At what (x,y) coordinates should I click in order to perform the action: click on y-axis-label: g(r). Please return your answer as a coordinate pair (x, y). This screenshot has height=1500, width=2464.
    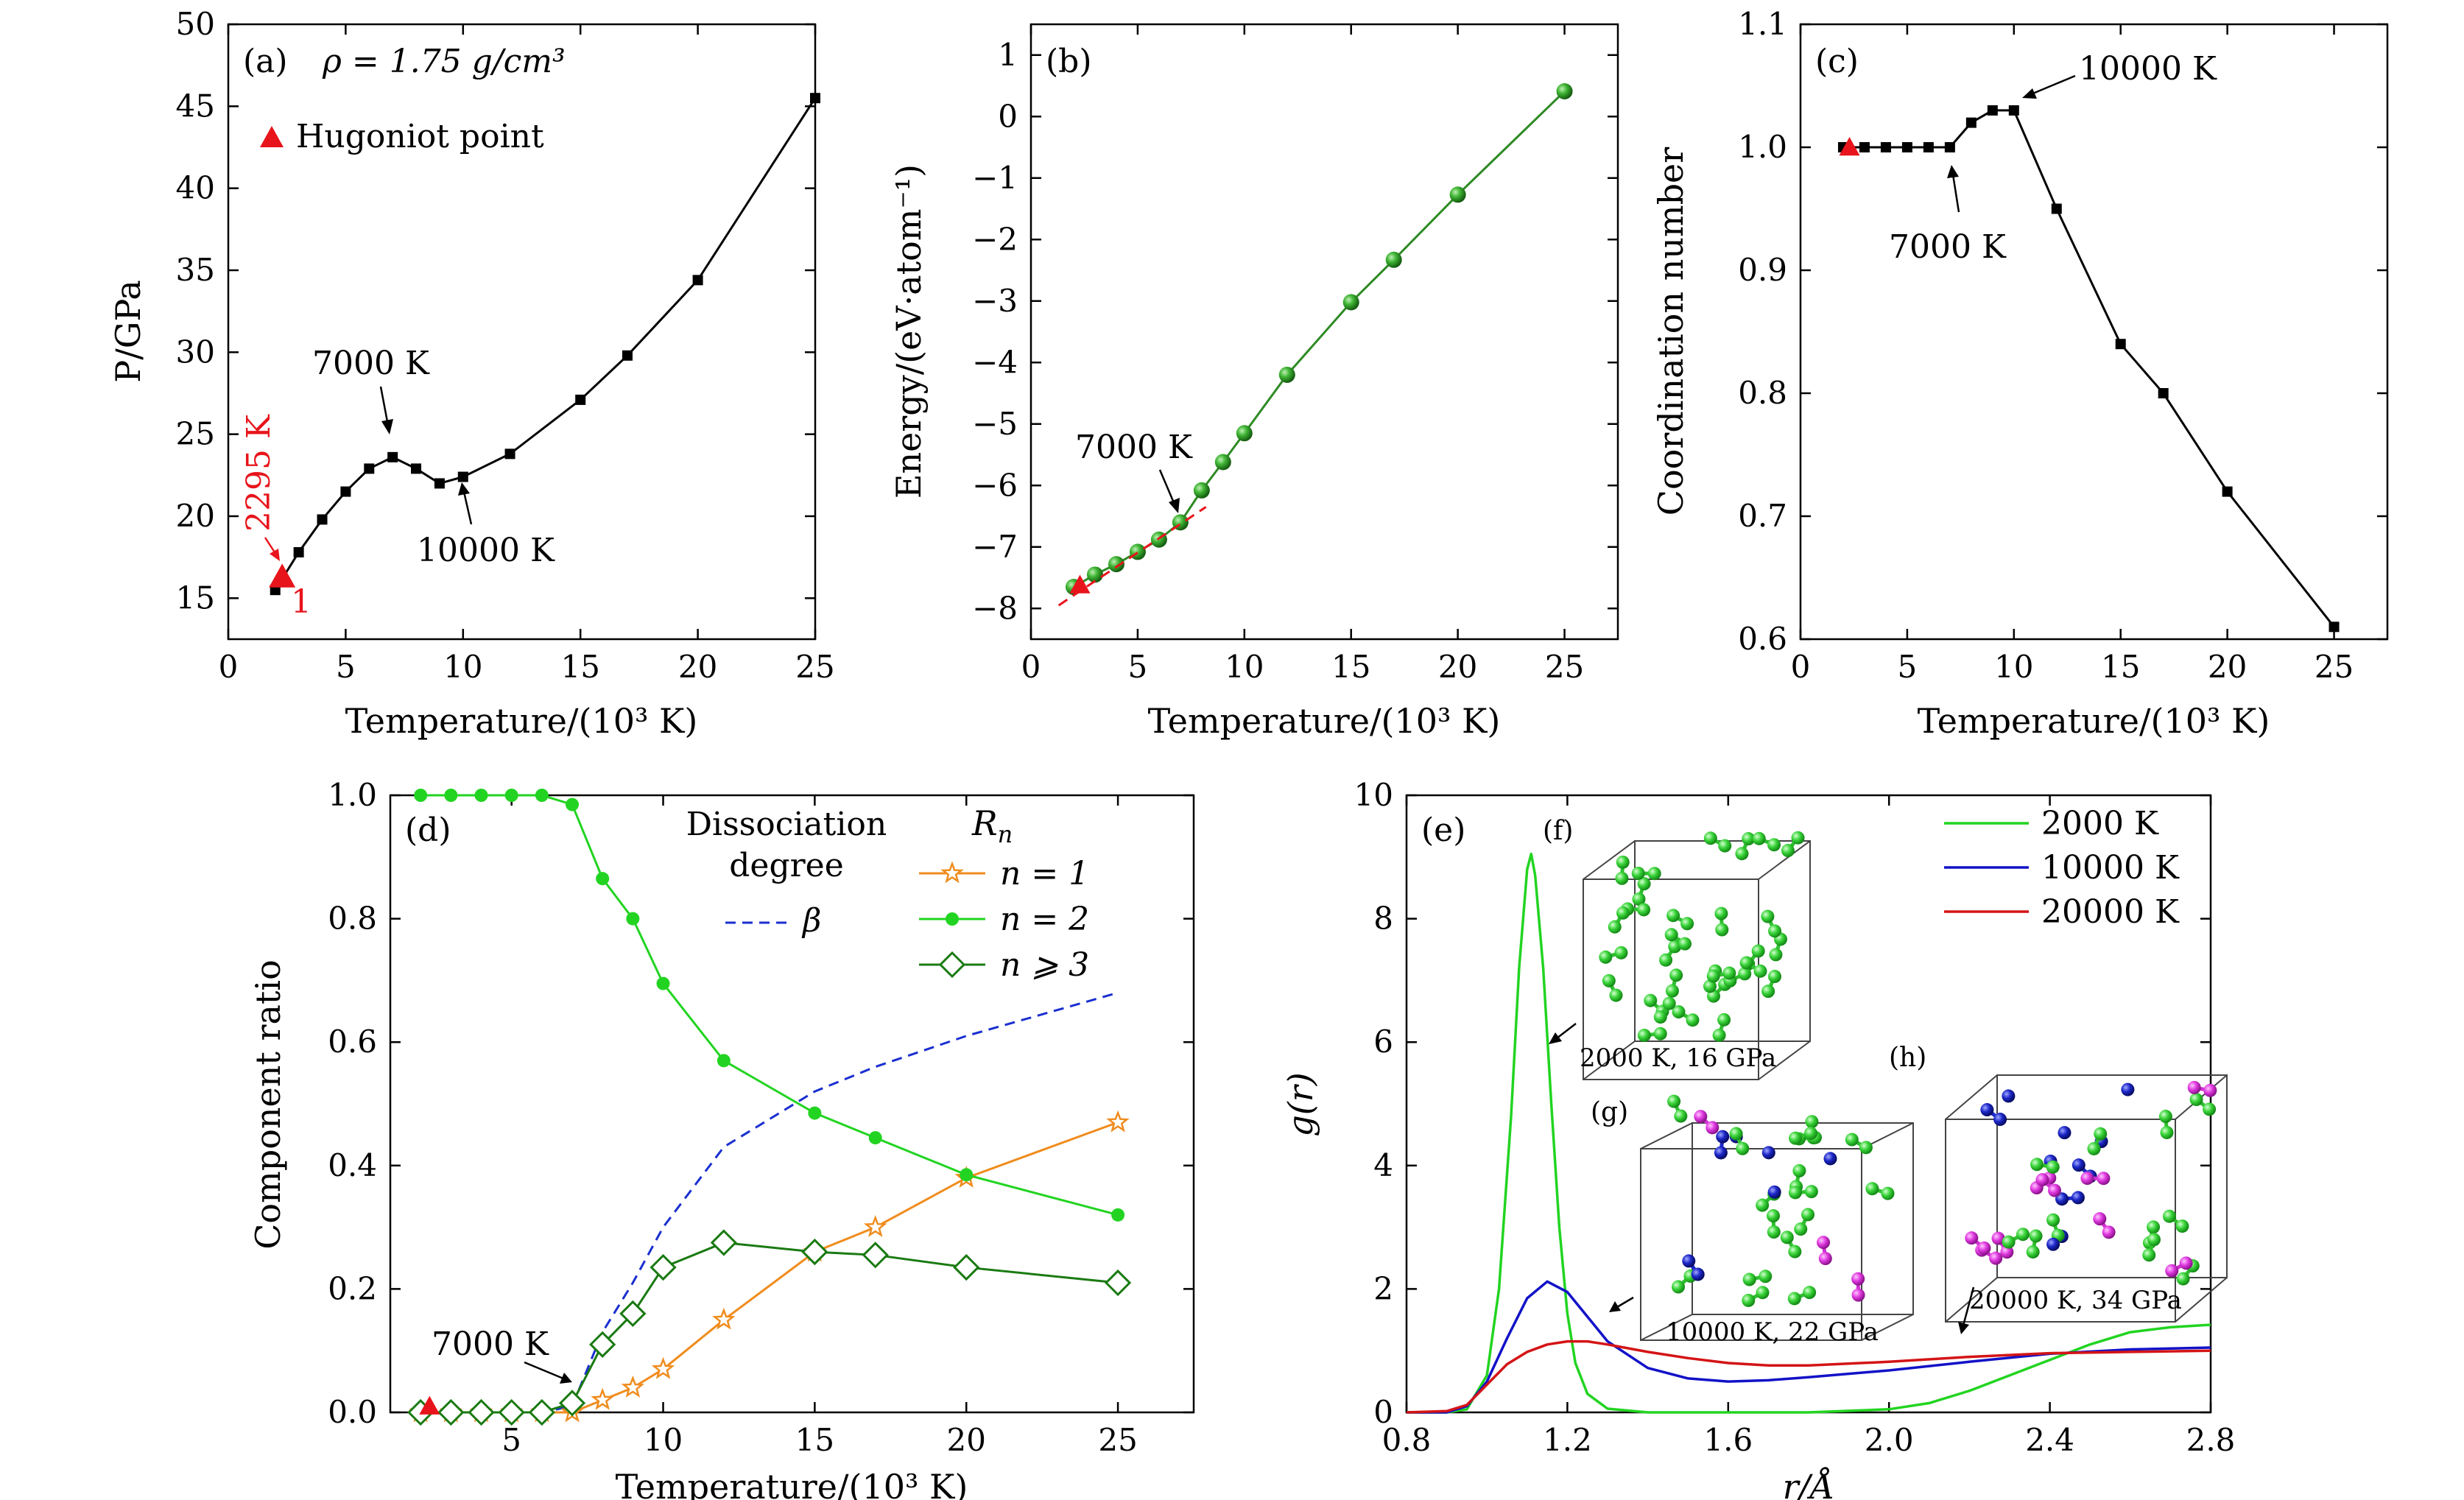
    Looking at the image, I should click on (1300, 1104).